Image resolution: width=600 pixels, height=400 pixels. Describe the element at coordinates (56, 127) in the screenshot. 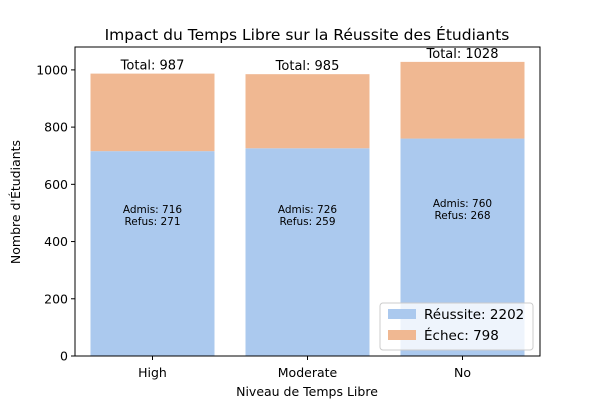

I see `y-tick-label: 800` at that location.